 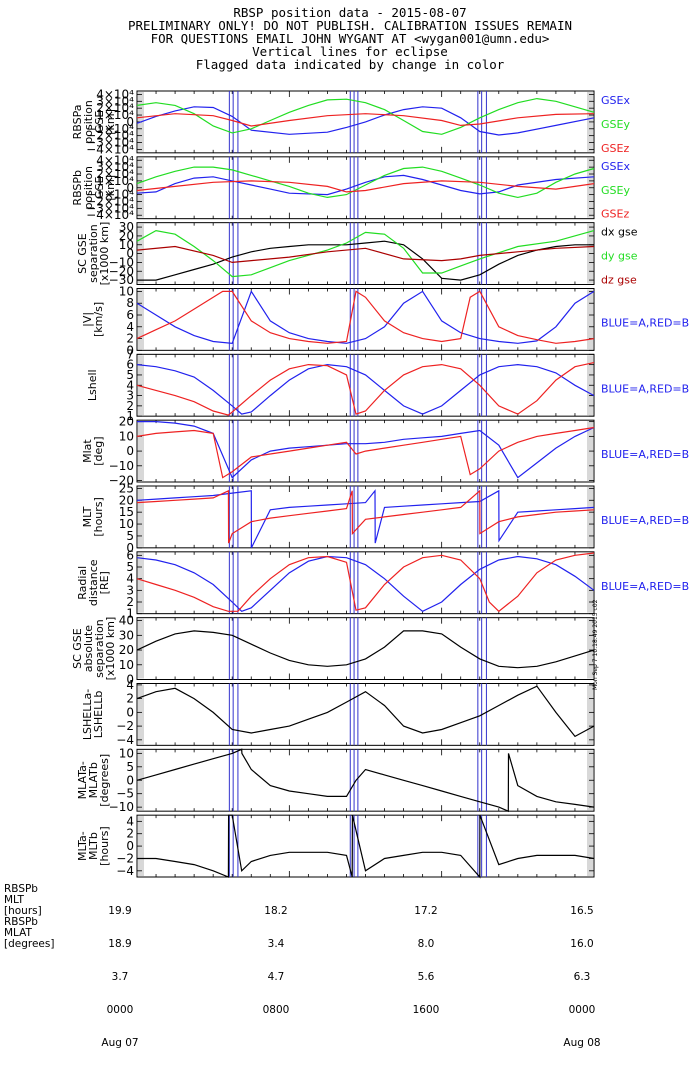 What do you see at coordinates (104, 846) in the screenshot?
I see `y-axis-label: [hours]` at bounding box center [104, 846].